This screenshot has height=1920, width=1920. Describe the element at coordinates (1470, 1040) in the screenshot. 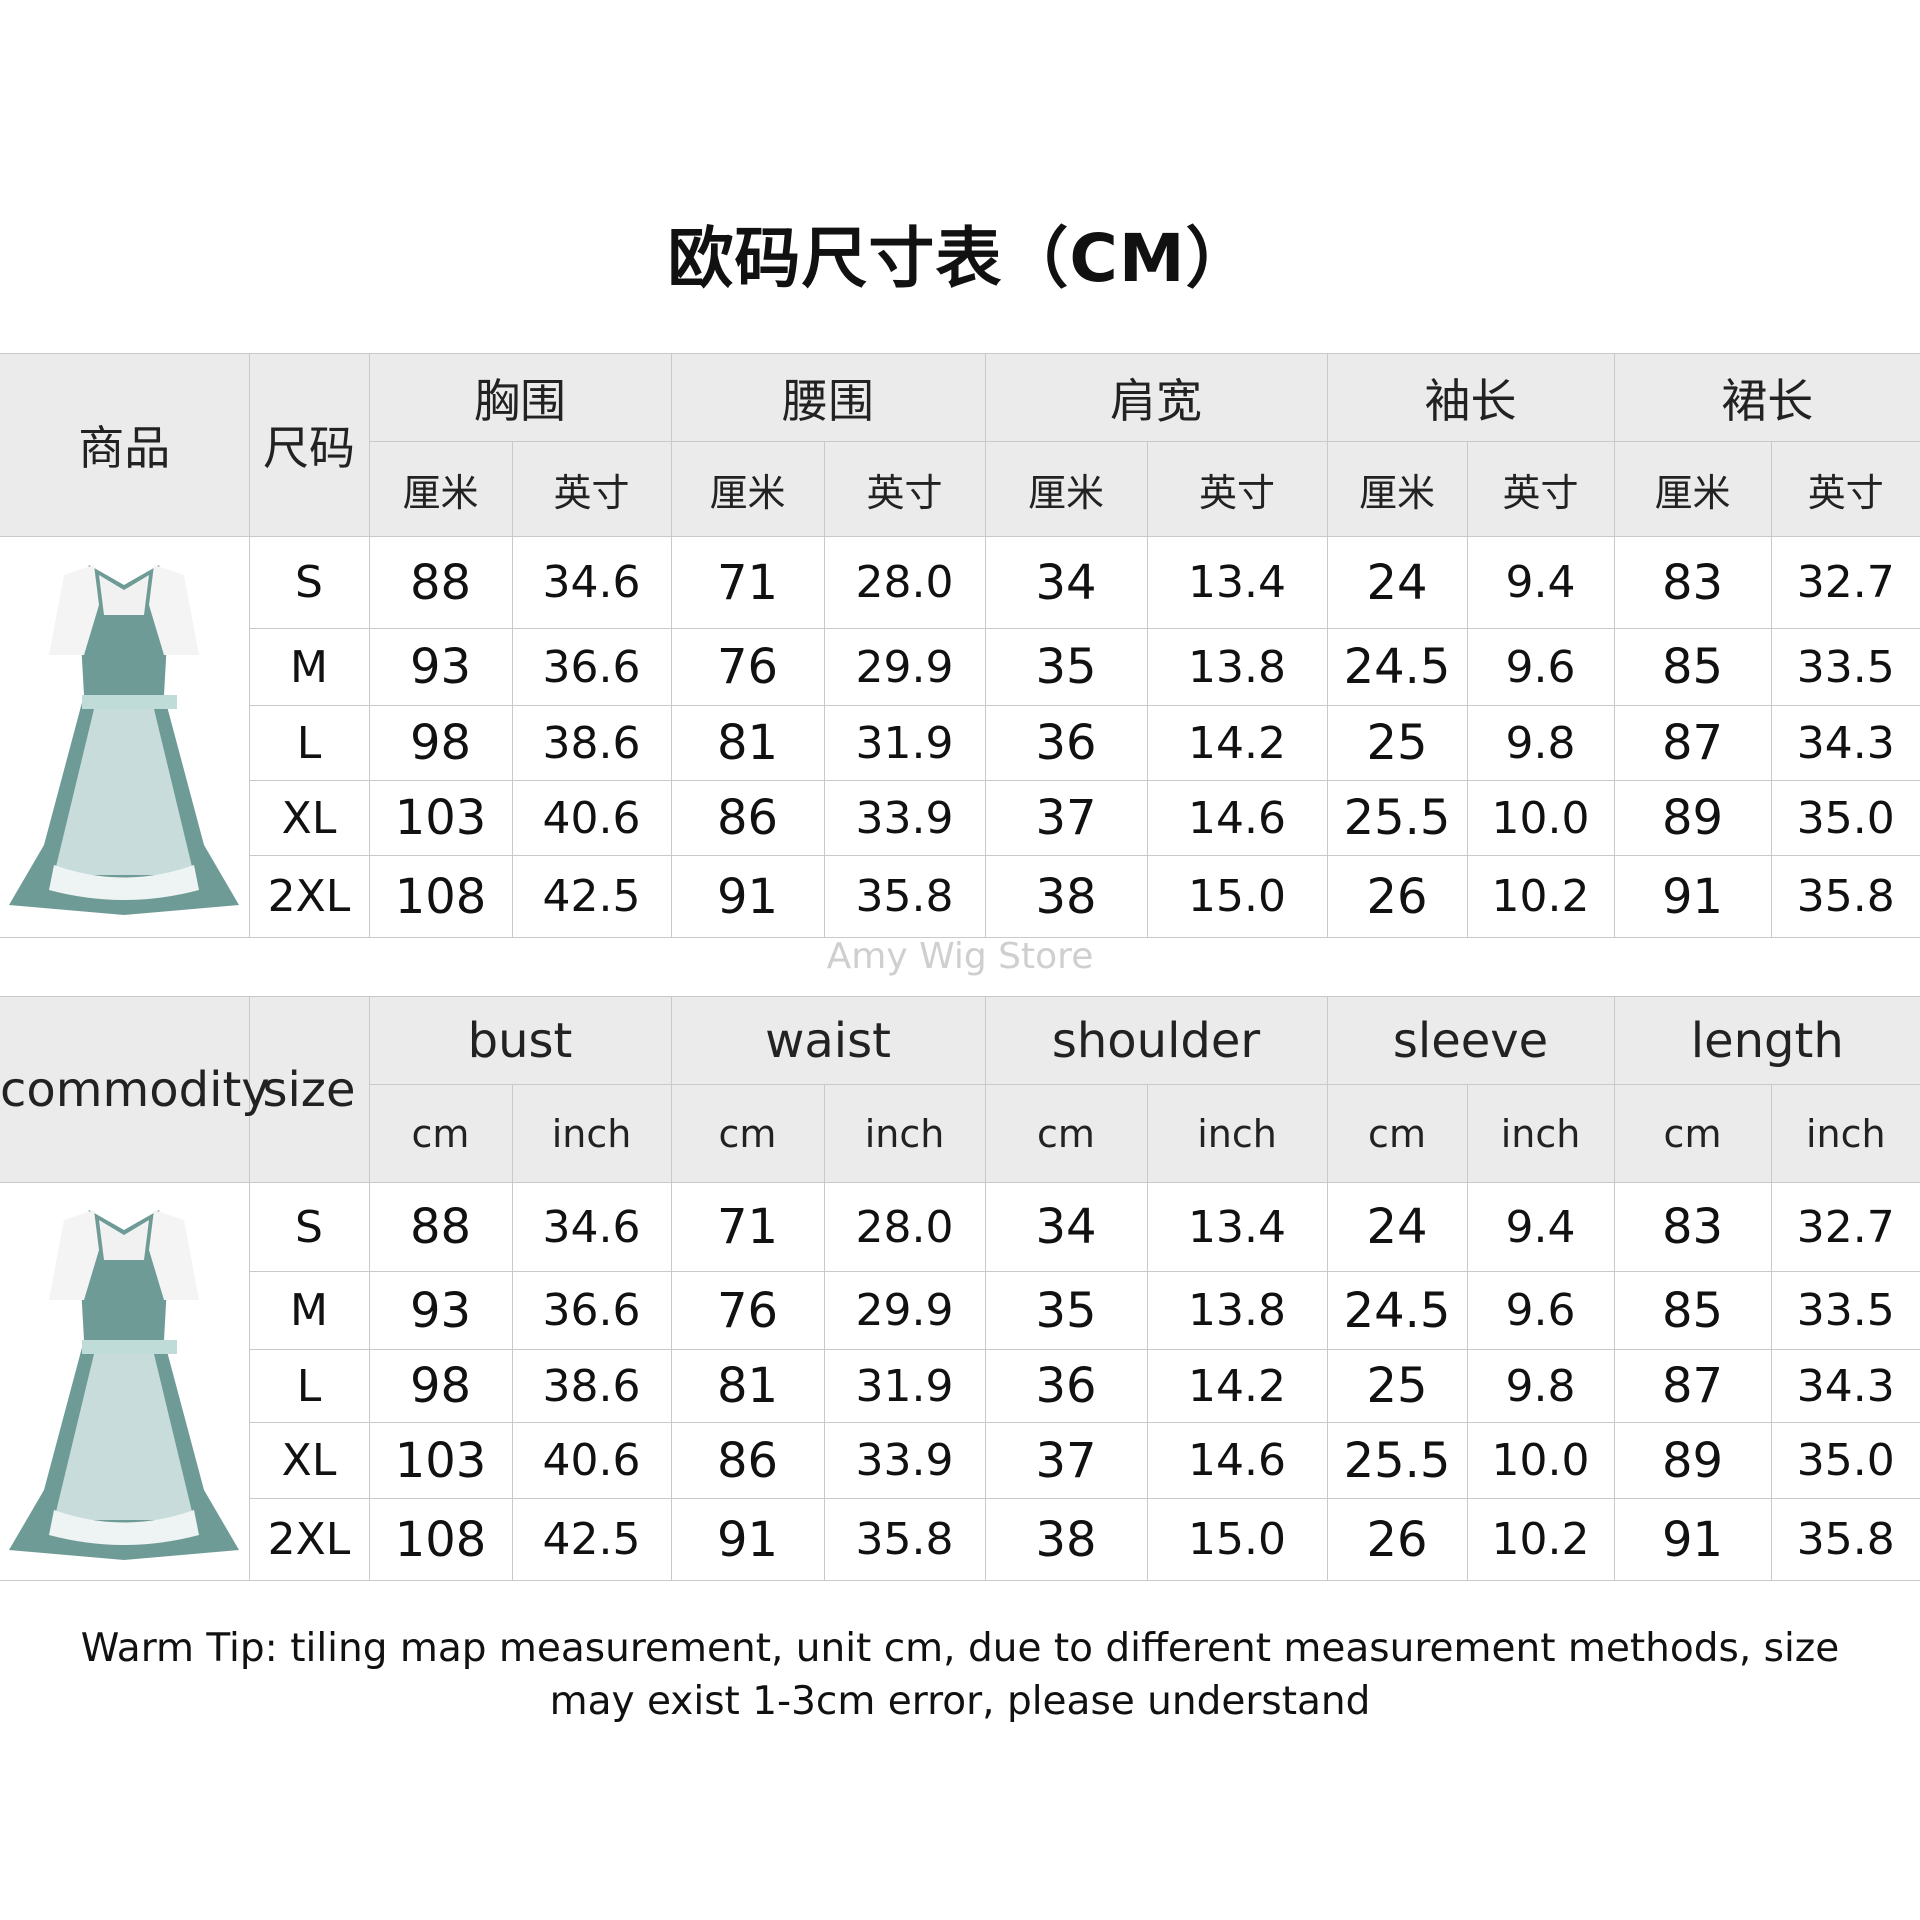

I see `measure-group-header: sleeve` at that location.